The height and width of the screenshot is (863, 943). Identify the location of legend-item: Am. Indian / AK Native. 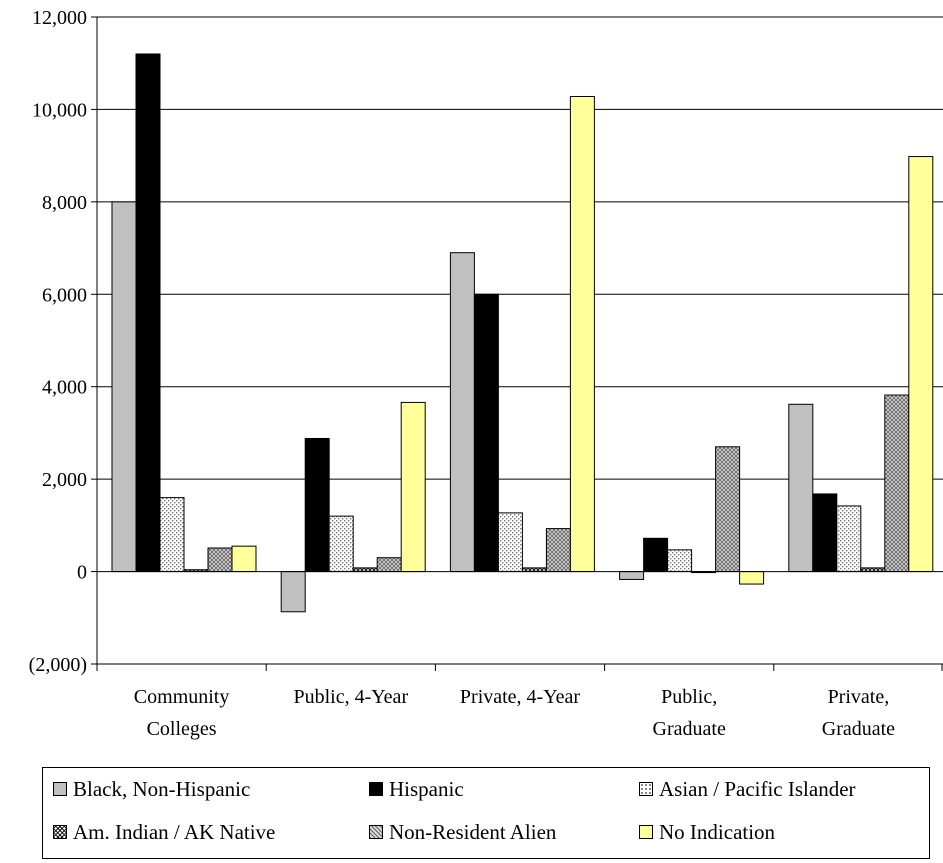
(164, 832).